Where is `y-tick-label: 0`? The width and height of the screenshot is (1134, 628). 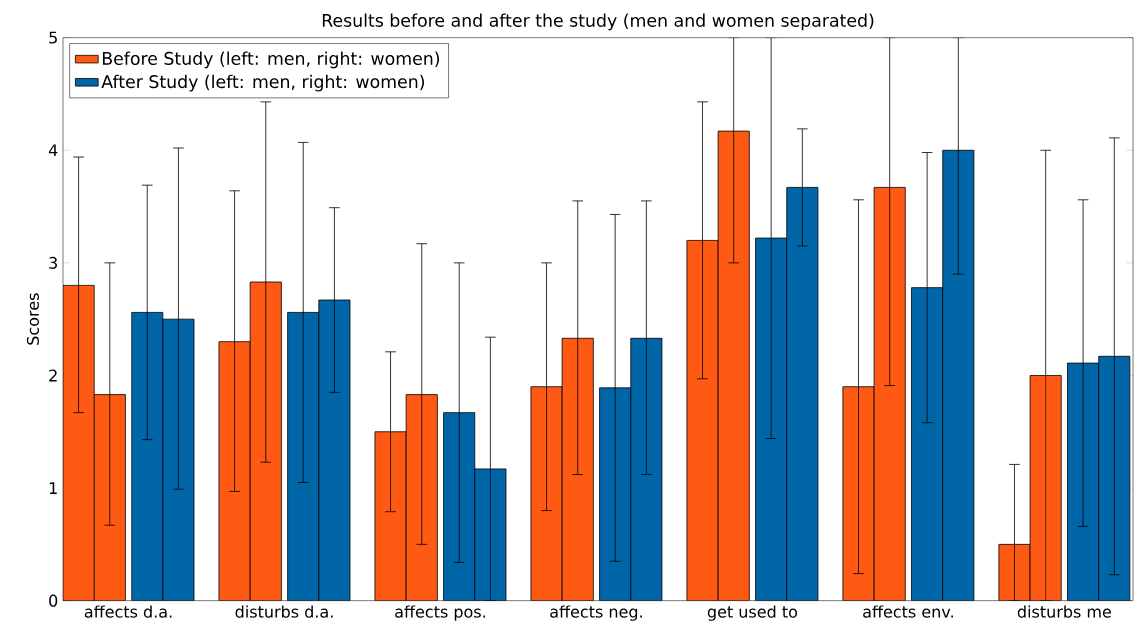
y-tick-label: 0 is located at coordinates (53, 600).